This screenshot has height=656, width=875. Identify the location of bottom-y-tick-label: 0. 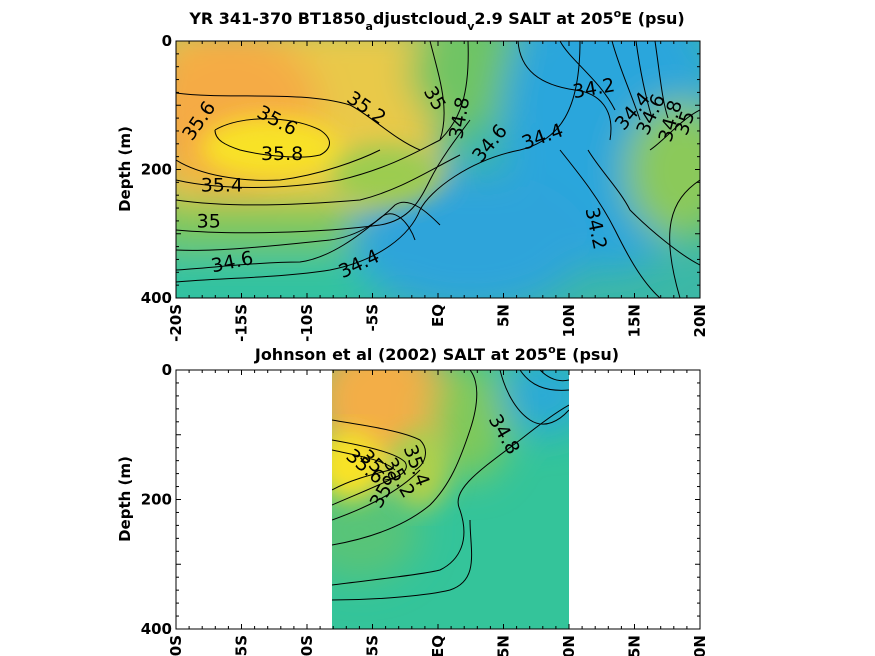
(167, 370).